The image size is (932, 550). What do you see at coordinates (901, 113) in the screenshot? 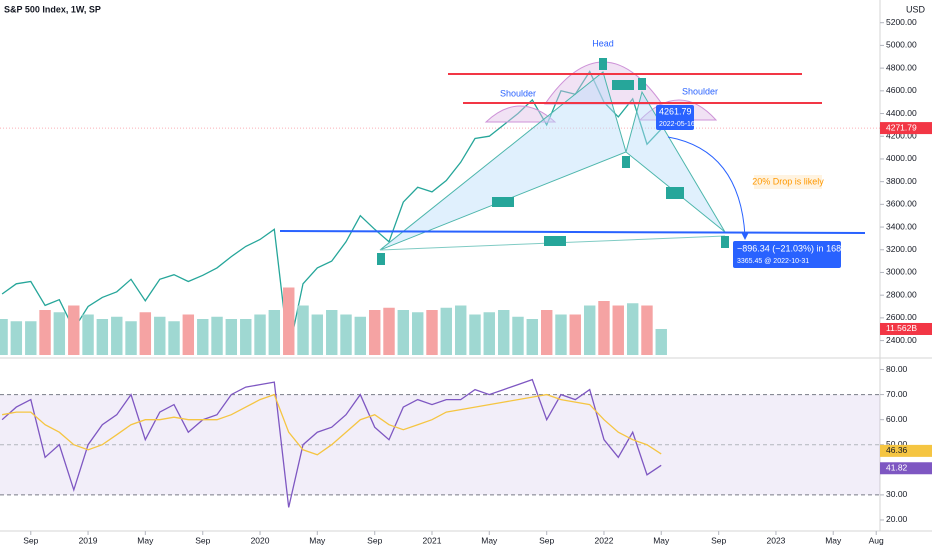
I see `y-tick-label: 4400.00` at bounding box center [901, 113].